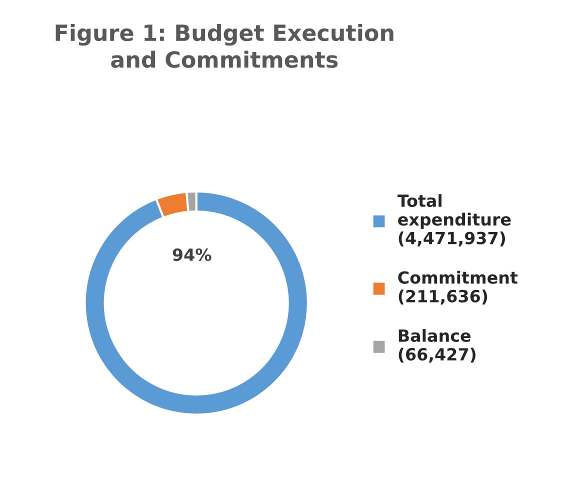  Describe the element at coordinates (458, 287) in the screenshot. I see `legend-label: Commitment (211,636)` at that location.